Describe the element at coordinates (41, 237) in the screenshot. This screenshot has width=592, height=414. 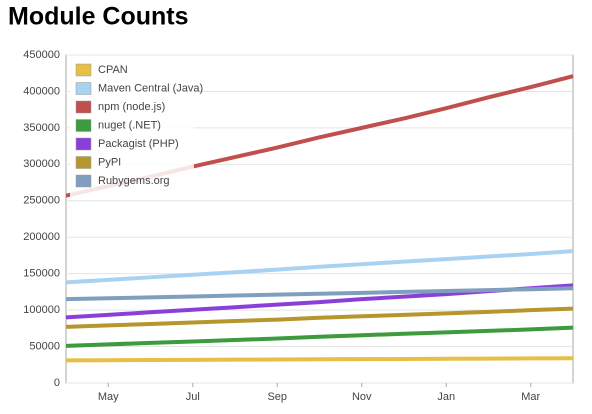
I see `y-tick-label: 200000` at that location.